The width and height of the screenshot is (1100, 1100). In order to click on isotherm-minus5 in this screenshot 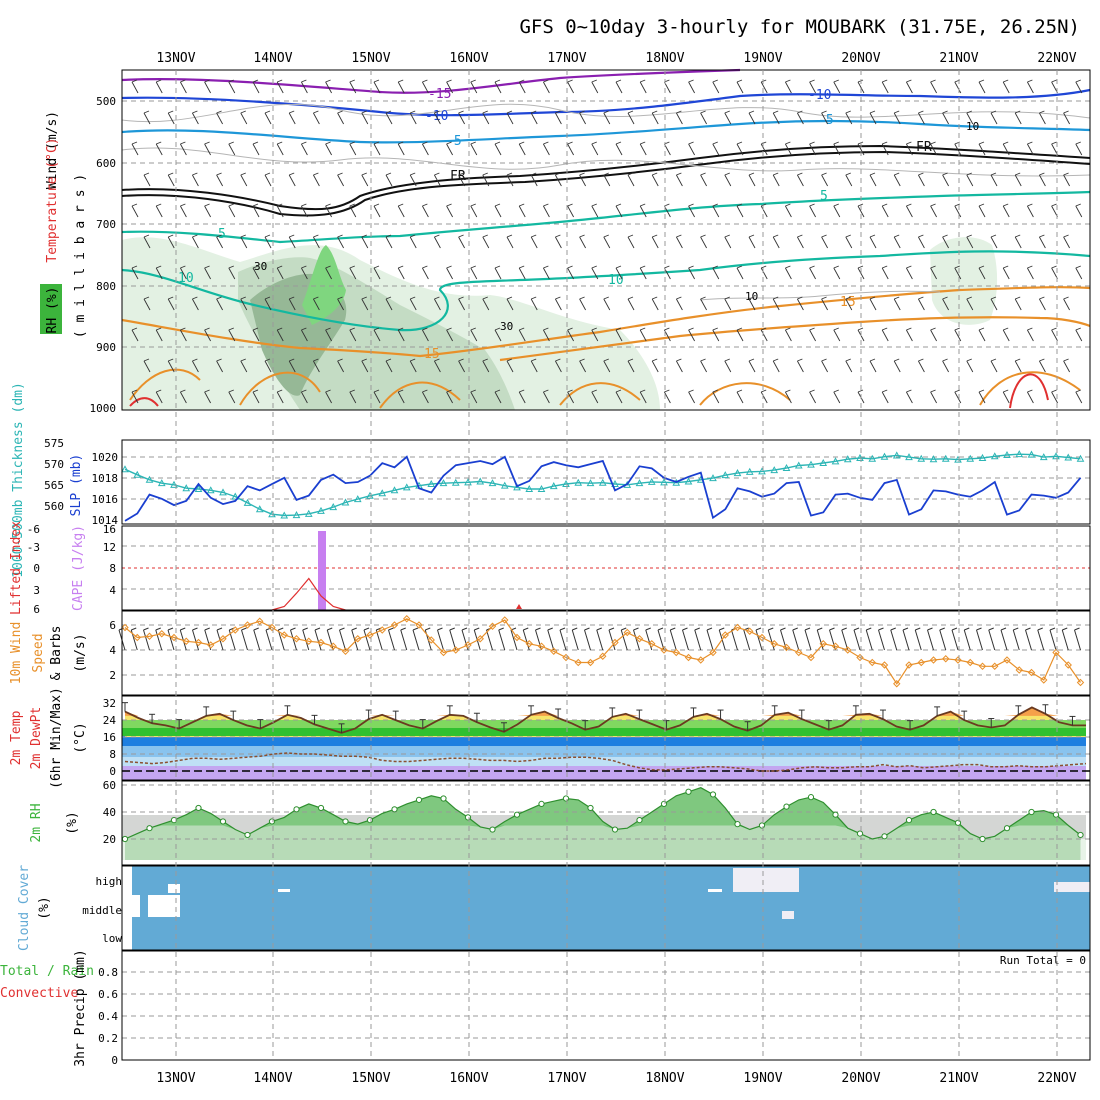, I will do `click(606, 131)`.